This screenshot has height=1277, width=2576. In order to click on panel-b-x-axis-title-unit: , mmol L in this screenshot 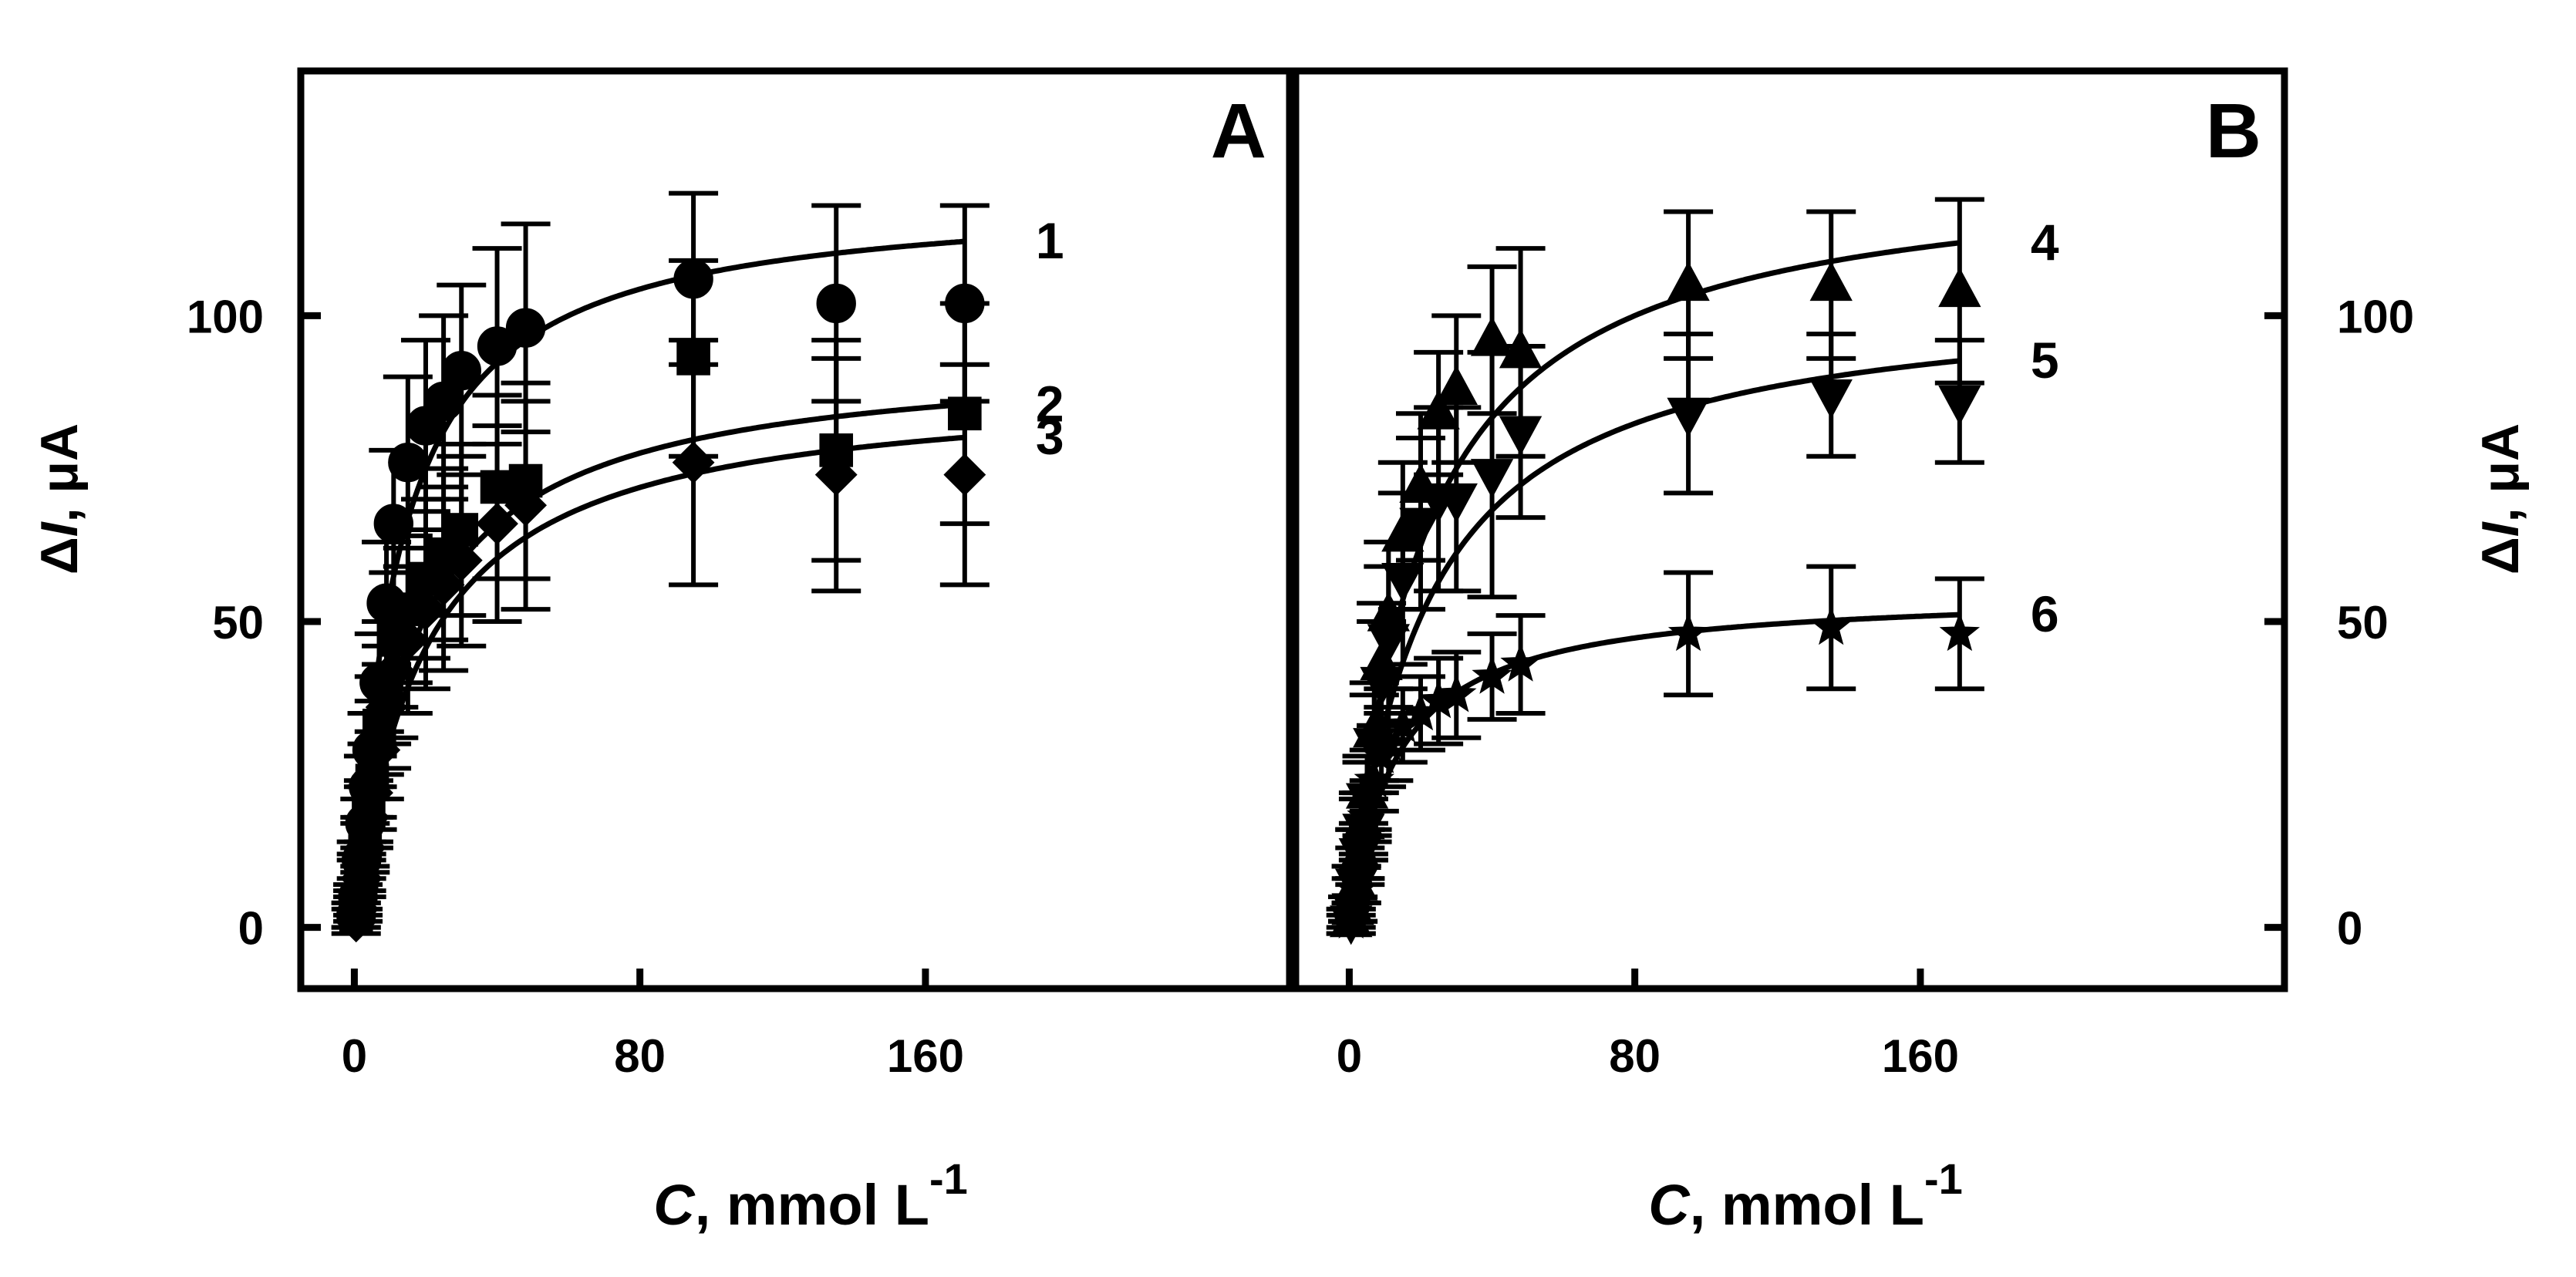, I will do `click(1807, 1205)`.